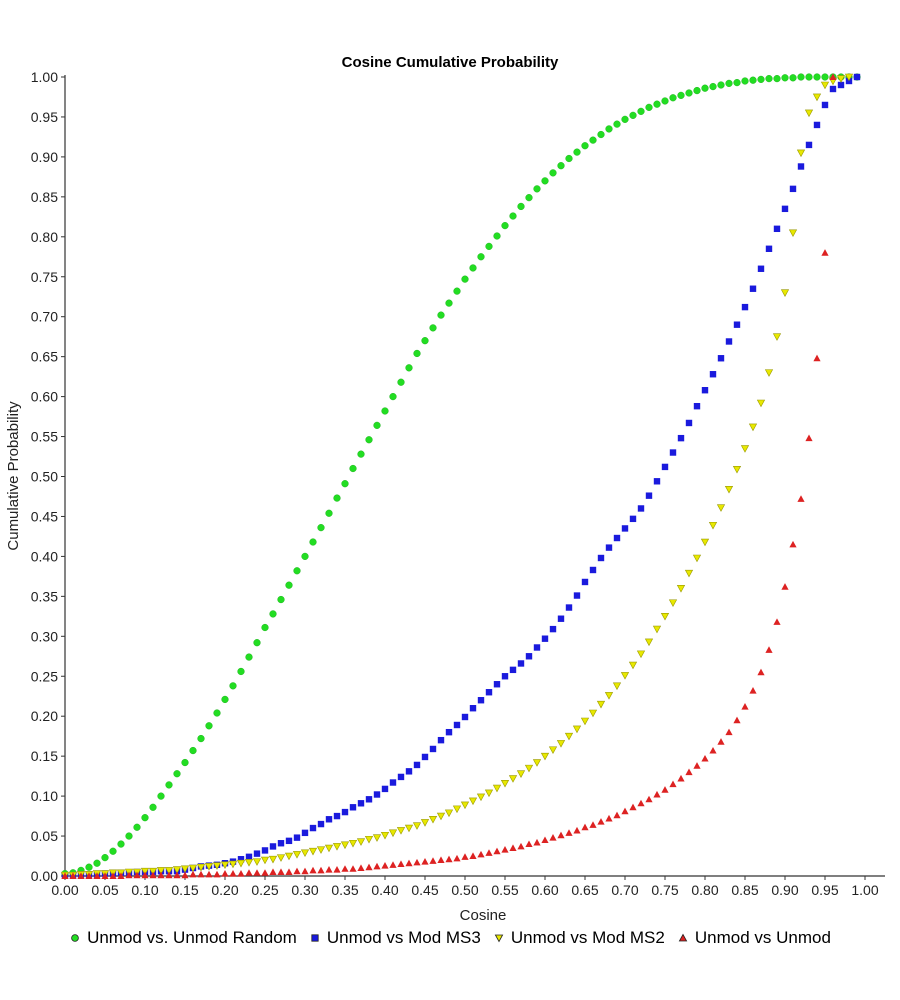 The height and width of the screenshot is (1000, 900). Describe the element at coordinates (762, 937) in the screenshot. I see `legend-label: Unmod vs Unmod` at that location.